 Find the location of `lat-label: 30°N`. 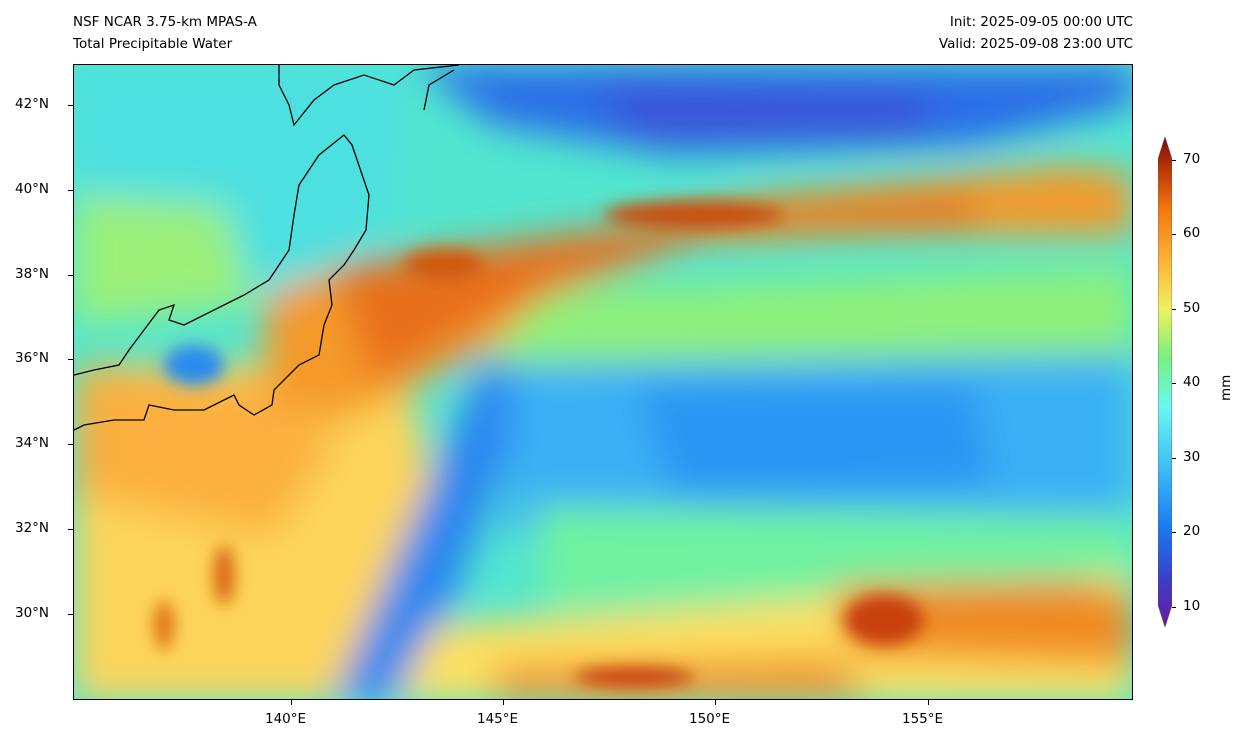

lat-label: 30°N is located at coordinates (32, 613).